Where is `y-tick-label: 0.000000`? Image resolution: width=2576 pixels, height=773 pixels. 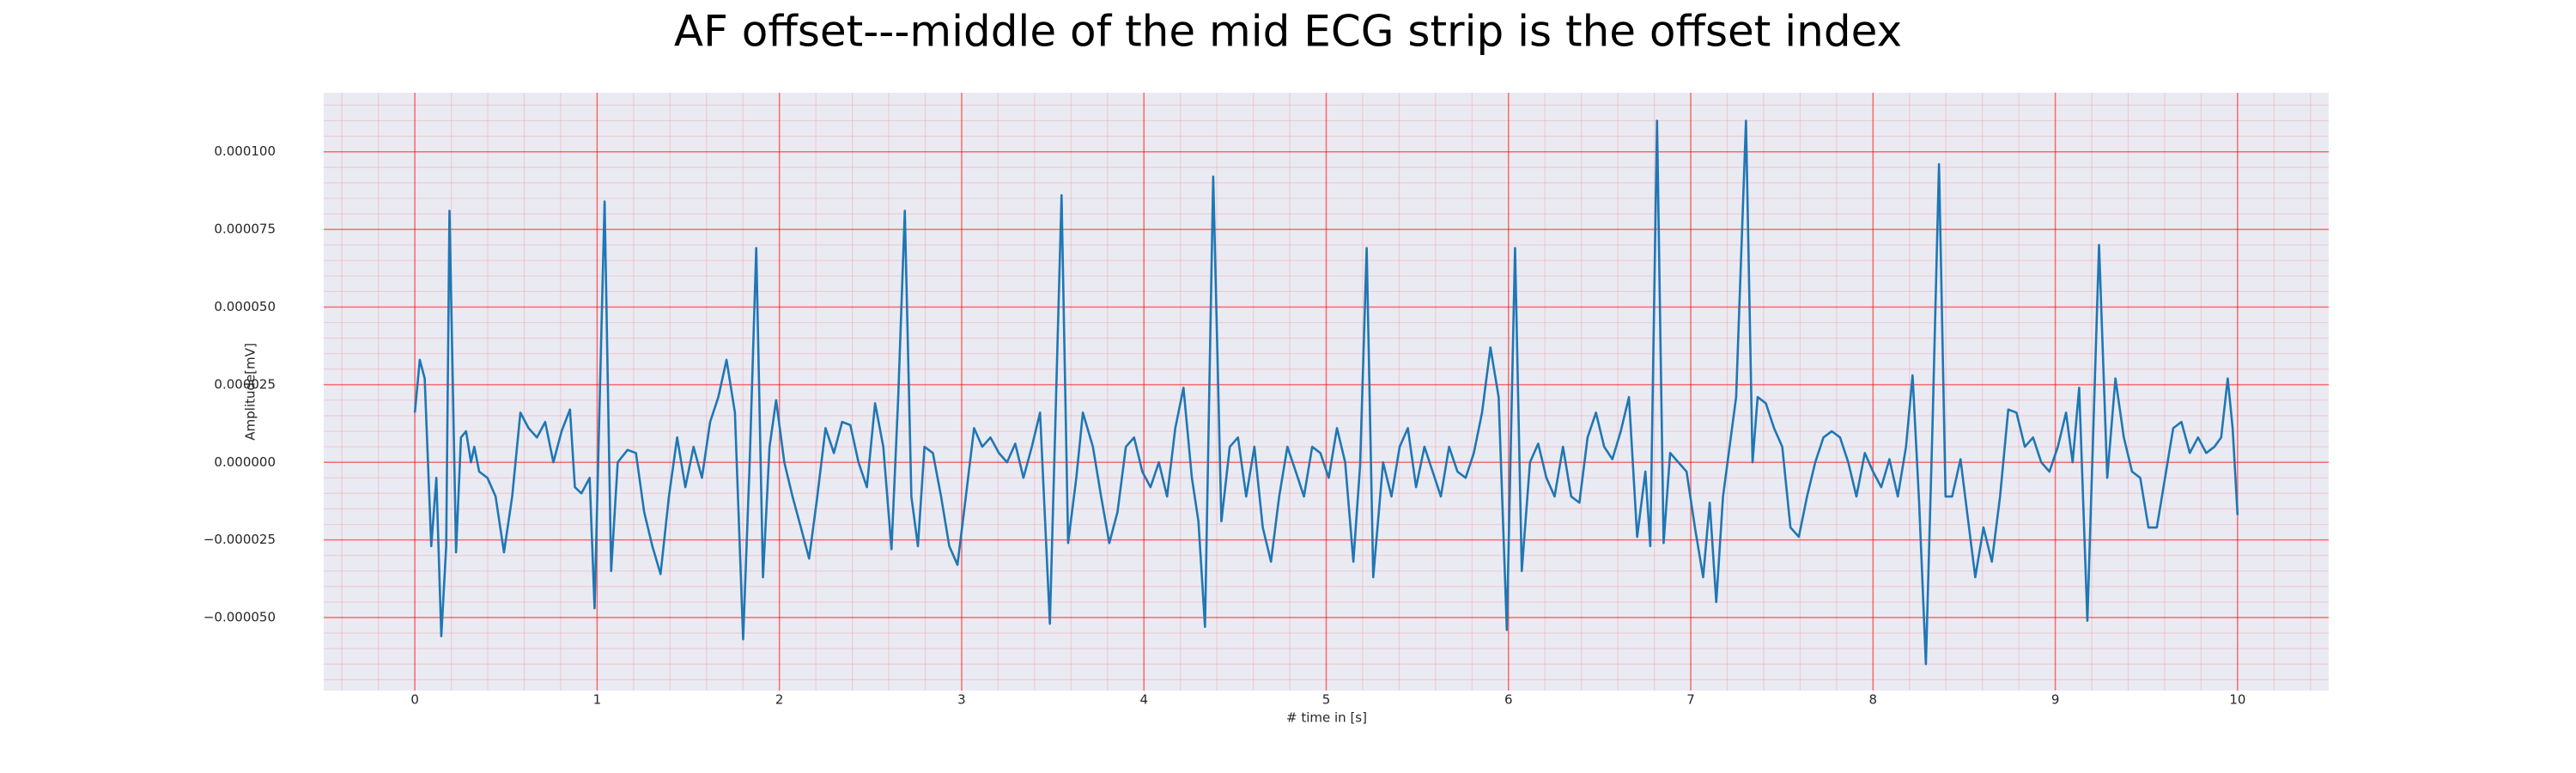
y-tick-label: 0.000000 is located at coordinates (245, 462).